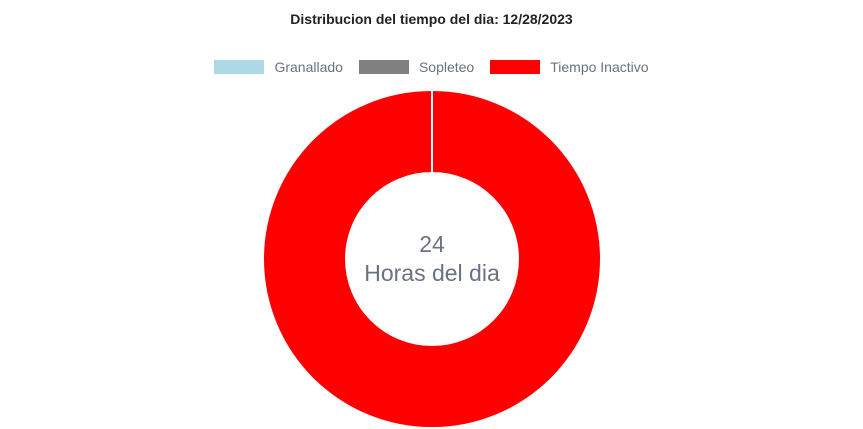 The height and width of the screenshot is (429, 863). What do you see at coordinates (432, 273) in the screenshot?
I see `center-label: Horas del dia` at bounding box center [432, 273].